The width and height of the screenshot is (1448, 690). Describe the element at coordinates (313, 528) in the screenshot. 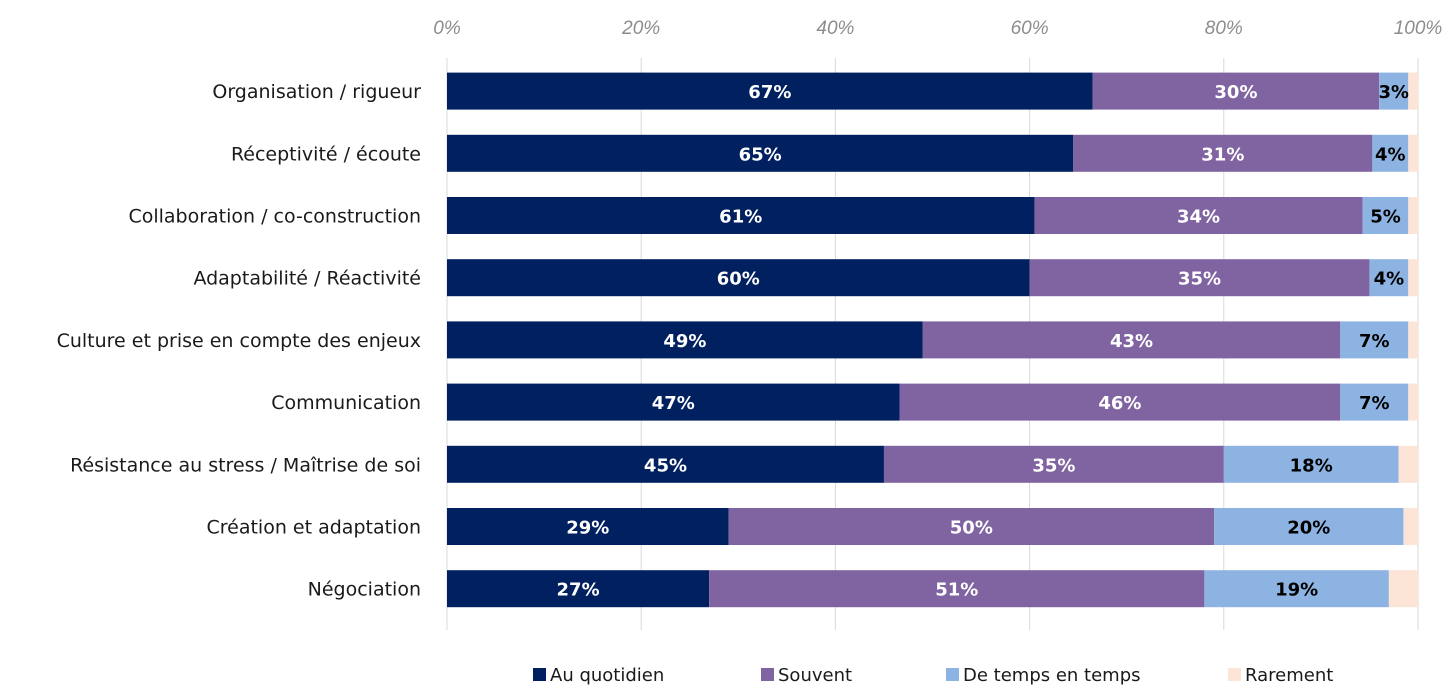

I see `category-label: Création et adaptation` at that location.